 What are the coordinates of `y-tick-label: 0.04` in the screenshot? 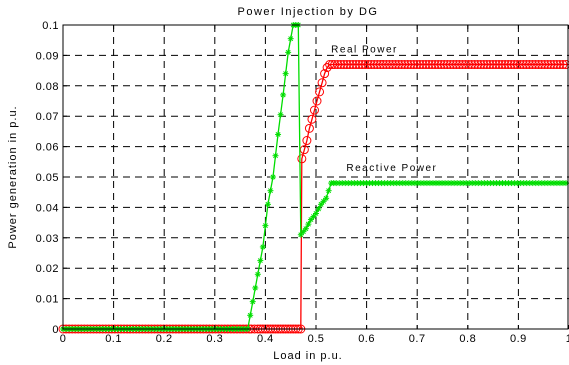 It's located at (47, 208).